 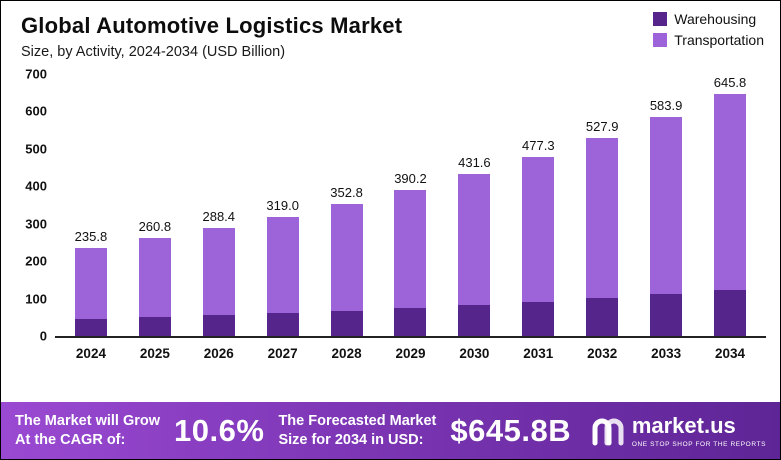 I want to click on y-tick-label: 400, so click(x=36, y=186).